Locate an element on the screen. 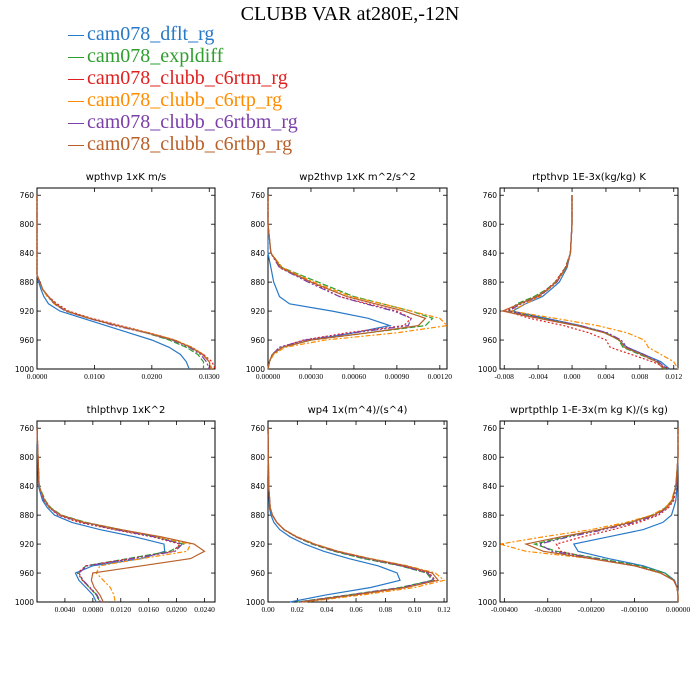 The image size is (700, 700). panel-title: thlpthvp 1xK^2 is located at coordinates (126, 410).